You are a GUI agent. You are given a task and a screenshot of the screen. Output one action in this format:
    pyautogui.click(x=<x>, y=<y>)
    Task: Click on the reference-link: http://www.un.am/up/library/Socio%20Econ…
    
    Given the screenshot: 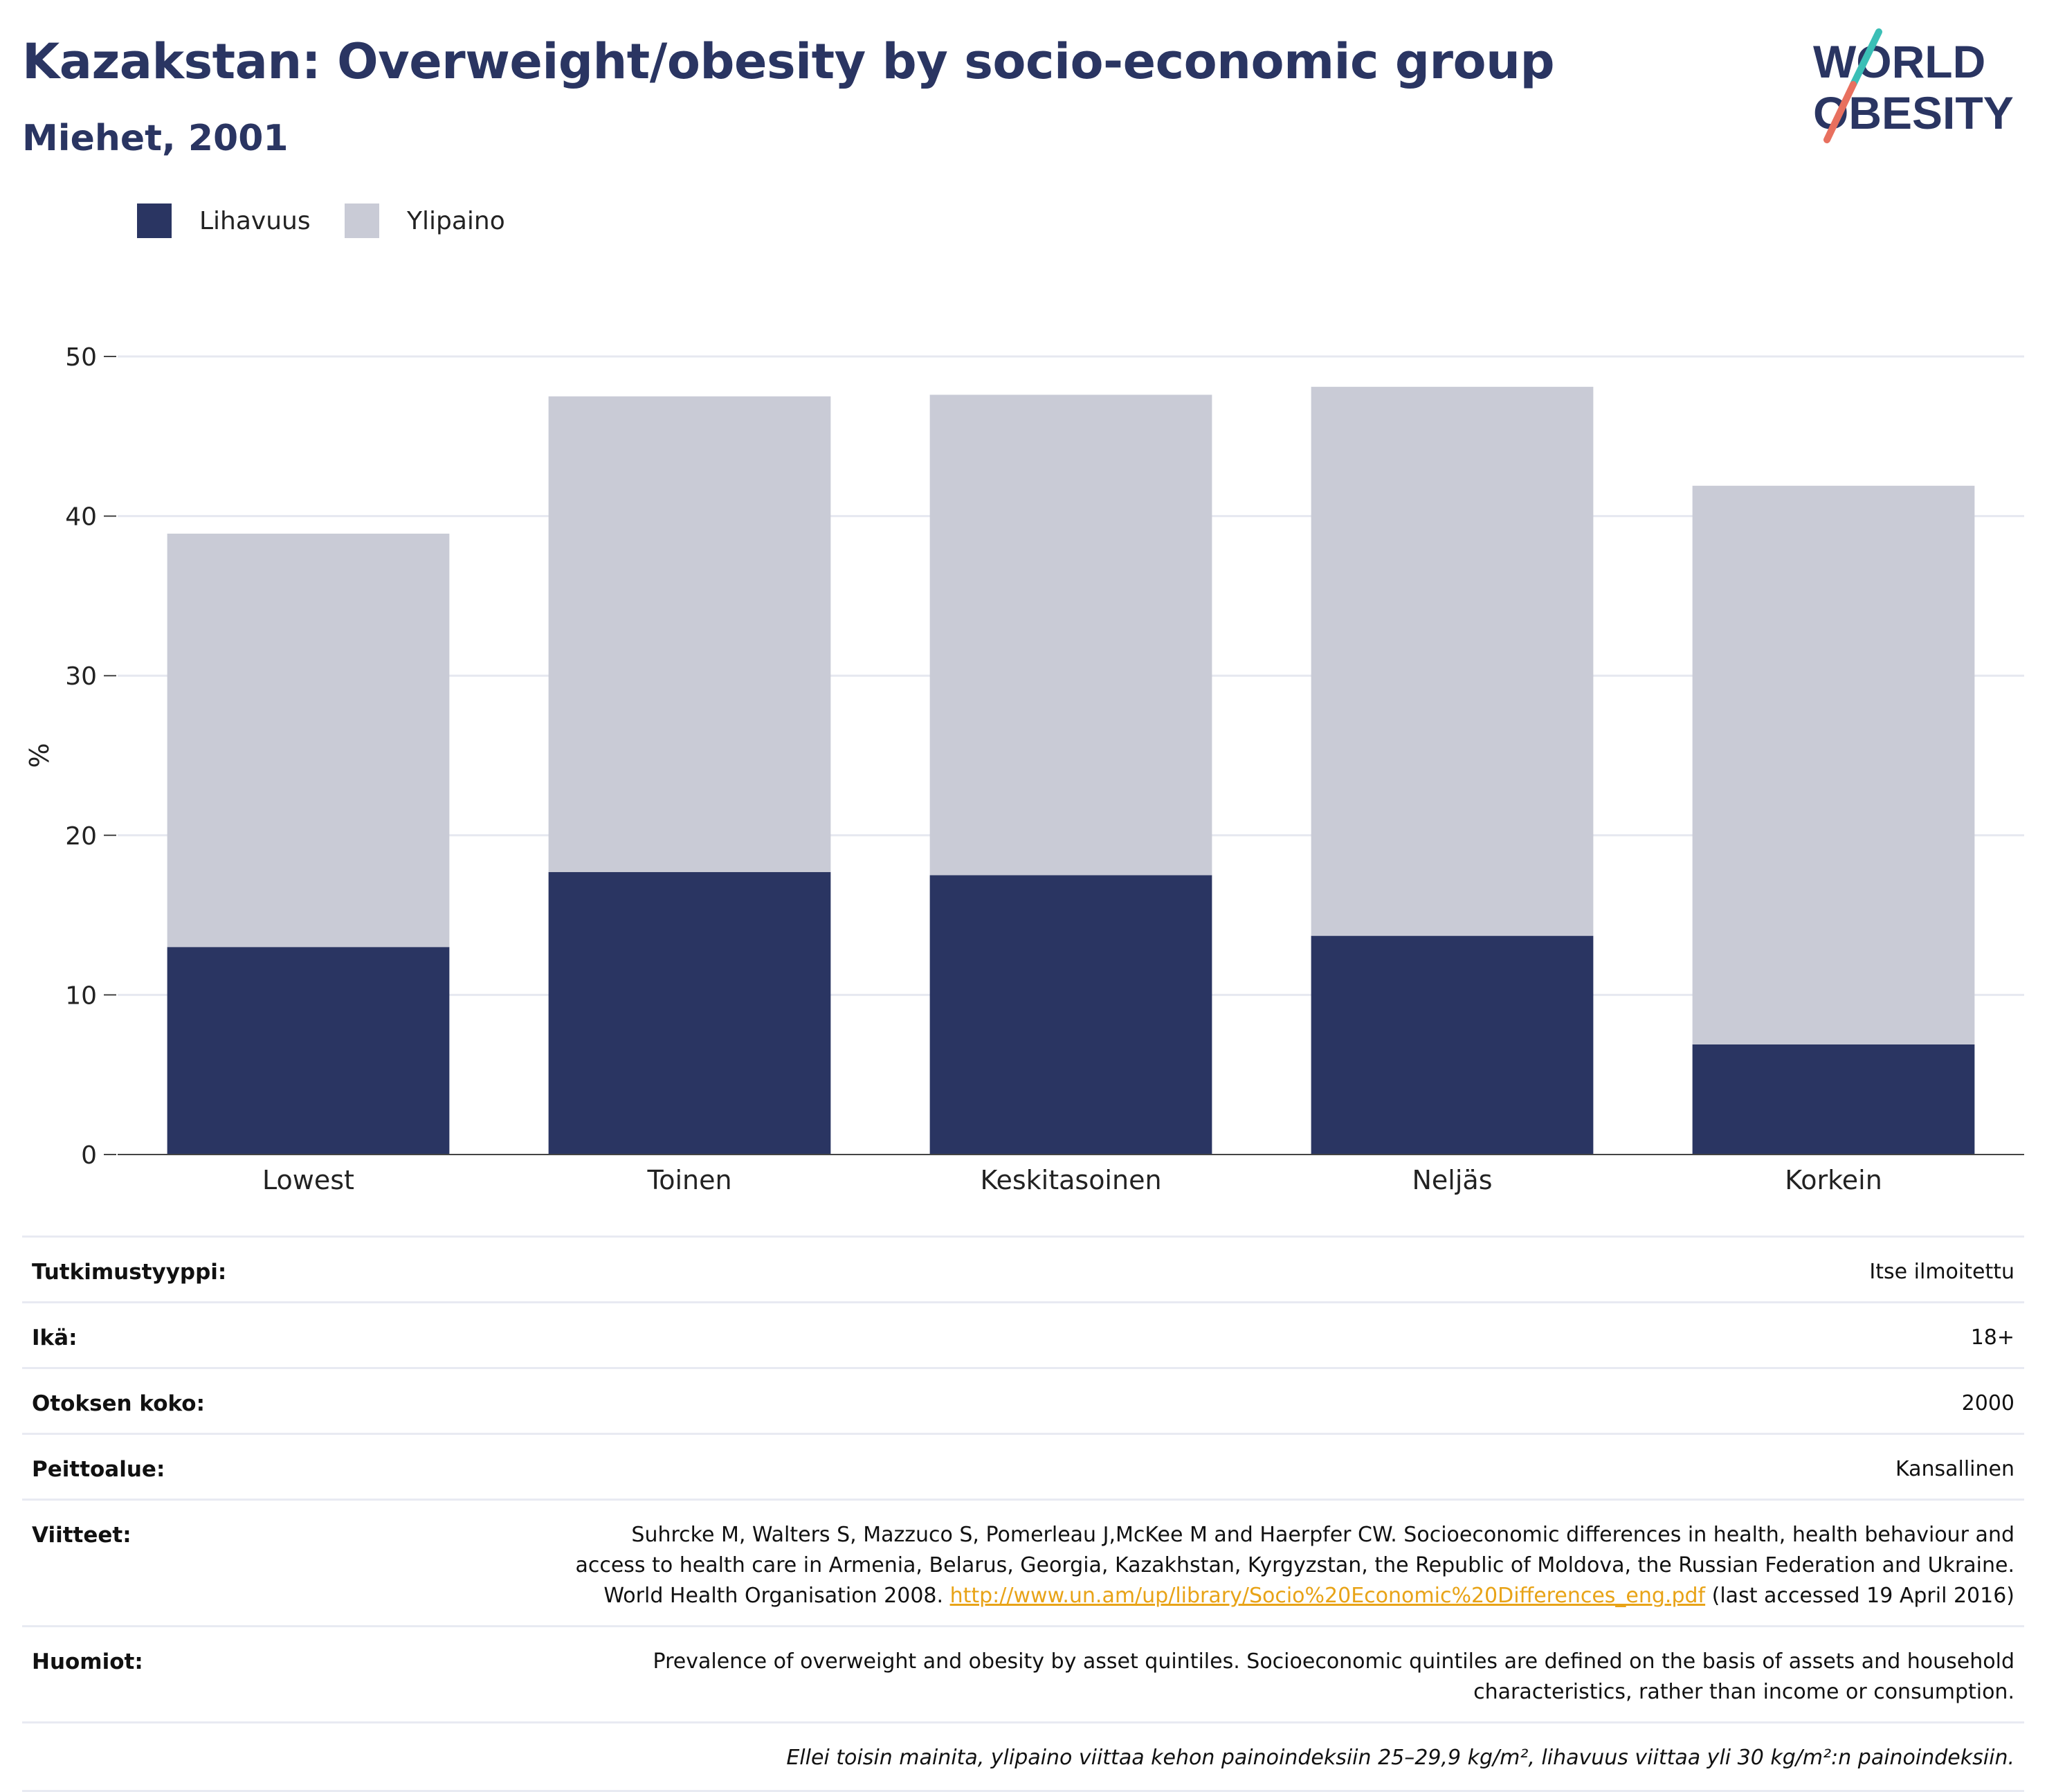 What is the action you would take?
    pyautogui.click(x=1328, y=1596)
    